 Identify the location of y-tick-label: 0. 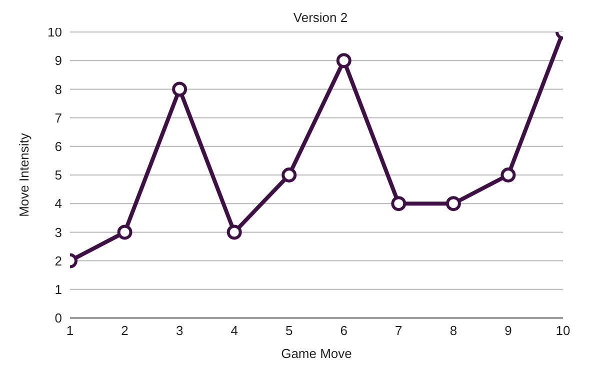
(58, 318).